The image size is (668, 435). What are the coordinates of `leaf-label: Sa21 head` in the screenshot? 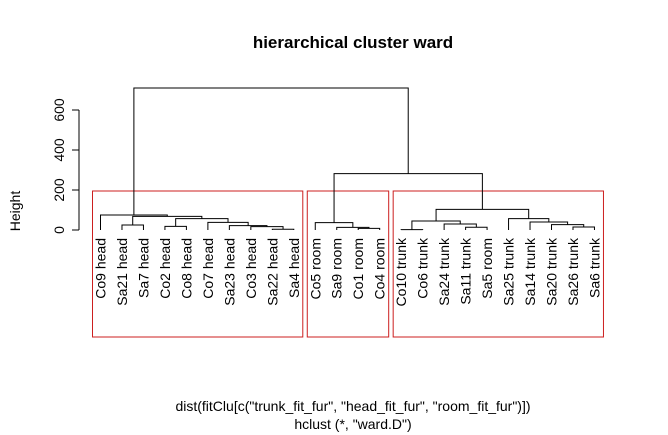 It's located at (122, 272).